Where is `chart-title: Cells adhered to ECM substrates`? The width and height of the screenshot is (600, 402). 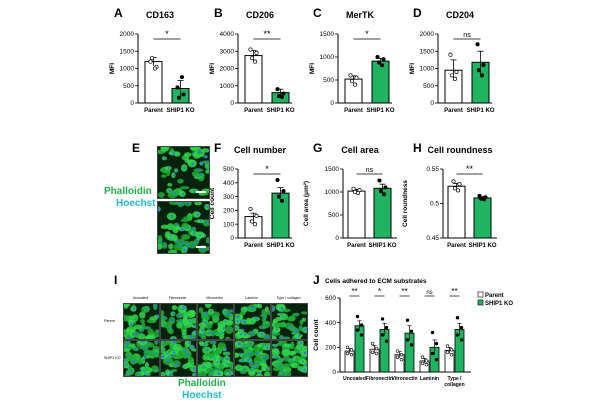 chart-title: Cells adhered to ECM substrates is located at coordinates (376, 281).